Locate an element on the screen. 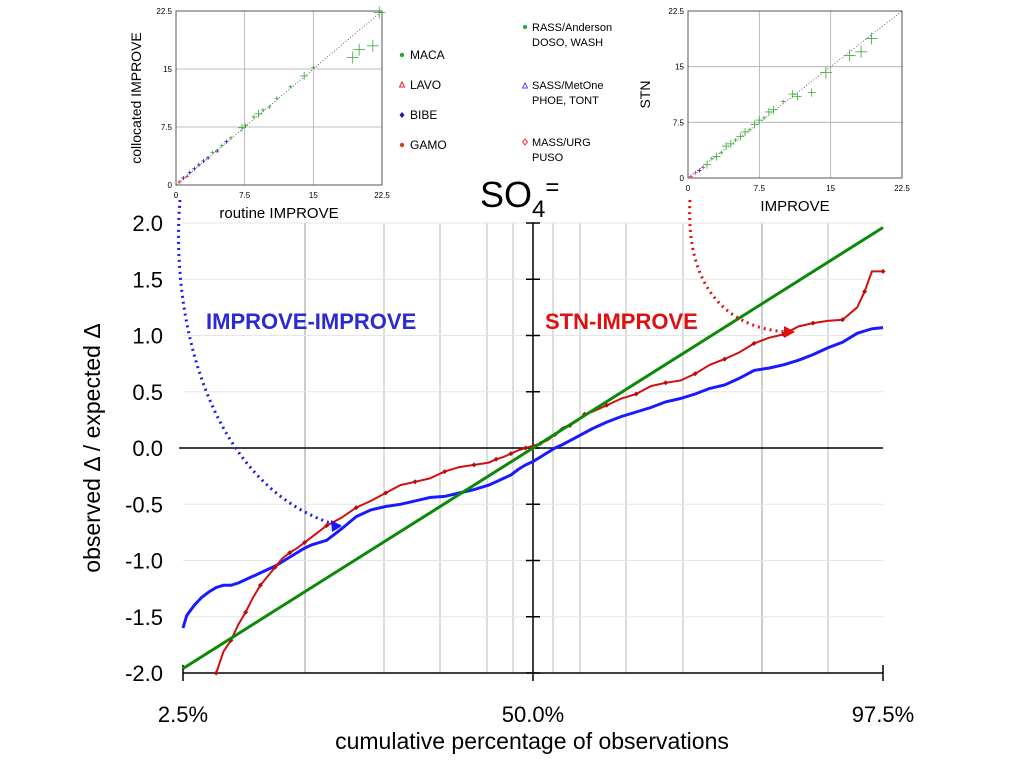 This screenshot has height=768, width=1024. main-y-axis-label: observed Δ / expected Δ is located at coordinates (92, 447).